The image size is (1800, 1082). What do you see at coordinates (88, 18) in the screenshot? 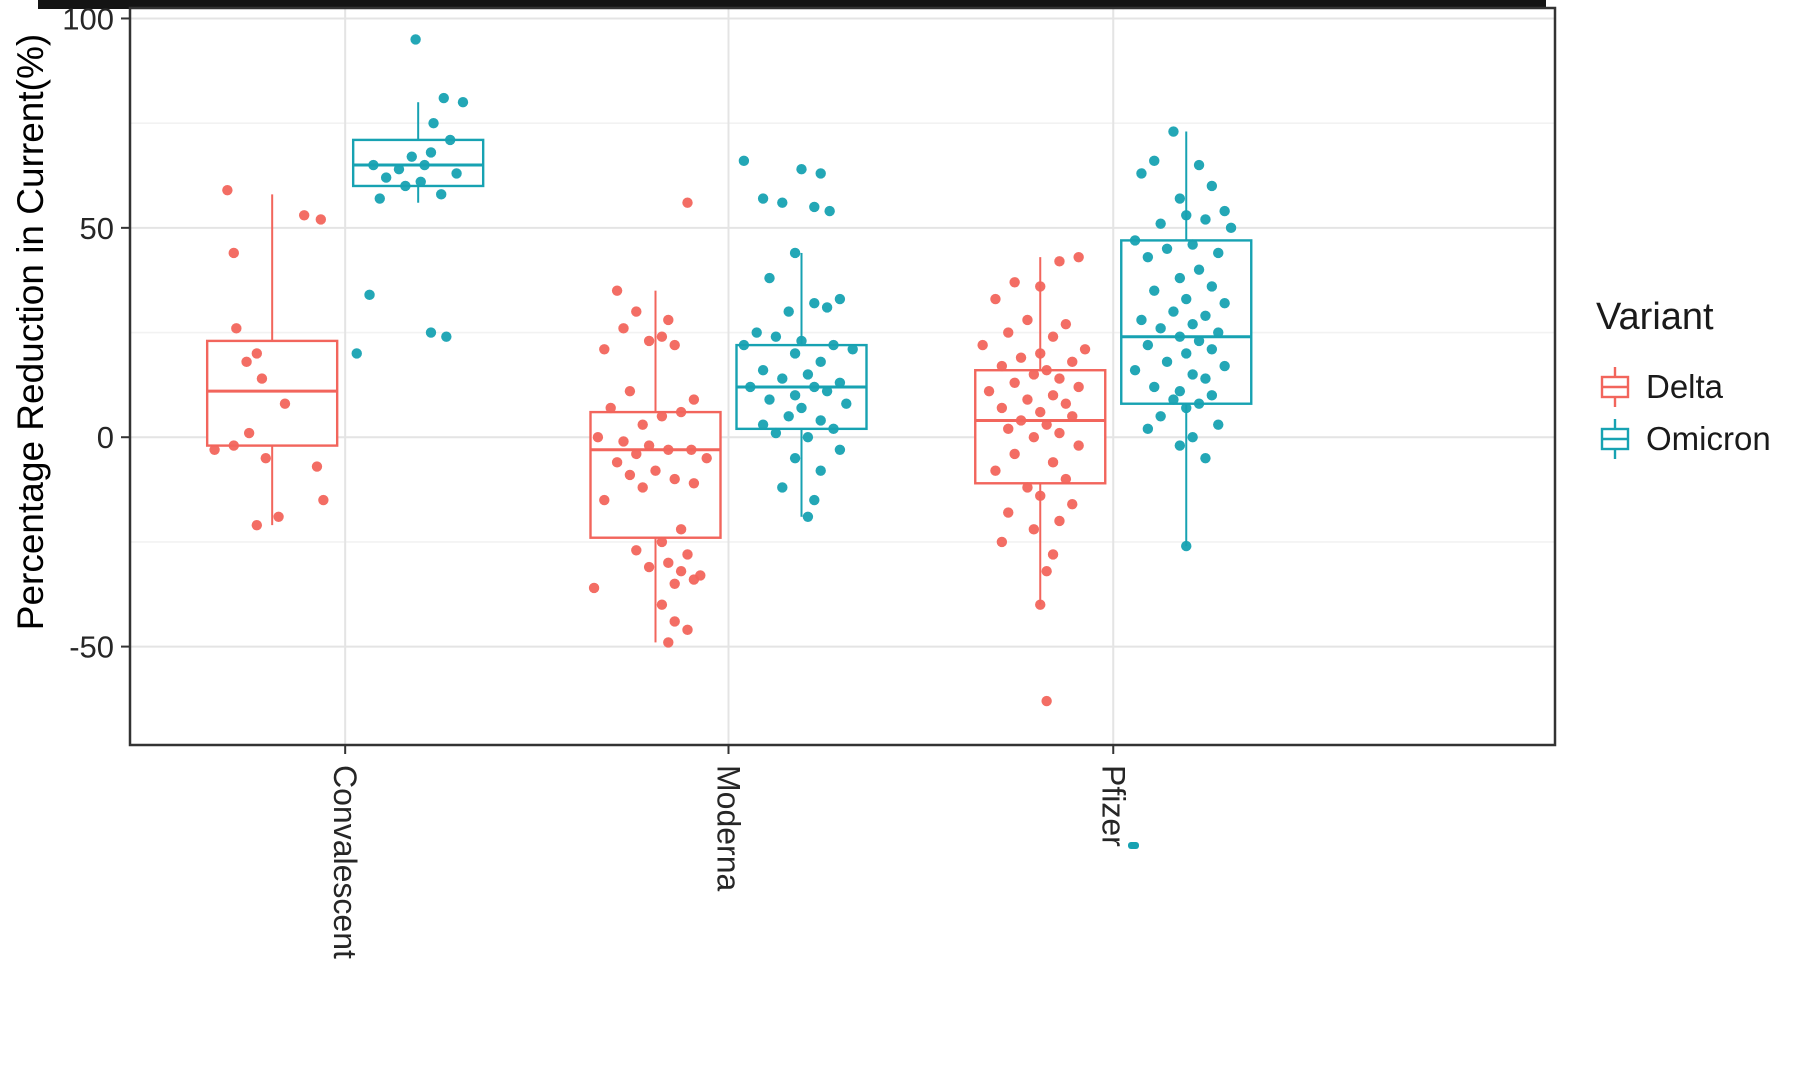
I see `y-tick-label: 100` at bounding box center [88, 18].